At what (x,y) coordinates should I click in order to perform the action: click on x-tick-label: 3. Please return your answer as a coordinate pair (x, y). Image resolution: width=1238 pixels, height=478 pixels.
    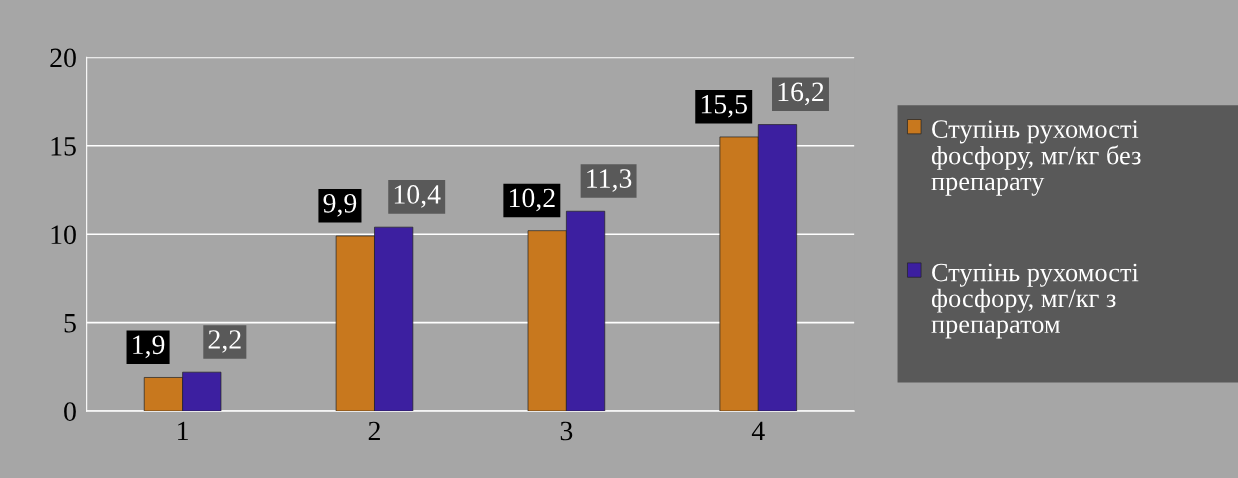
    Looking at the image, I should click on (566, 431).